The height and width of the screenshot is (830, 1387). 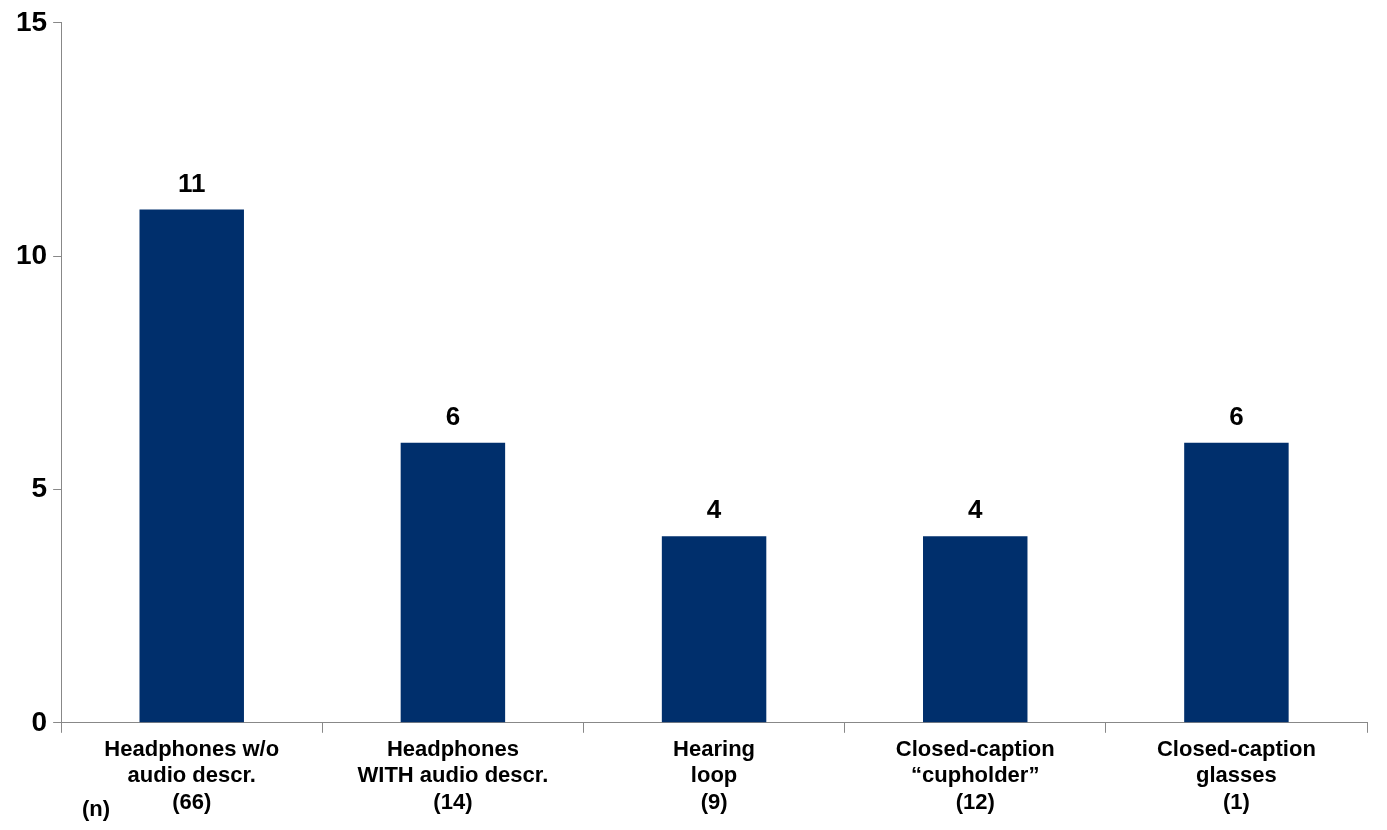 I want to click on y-tick-label: 15, so click(x=31, y=21).